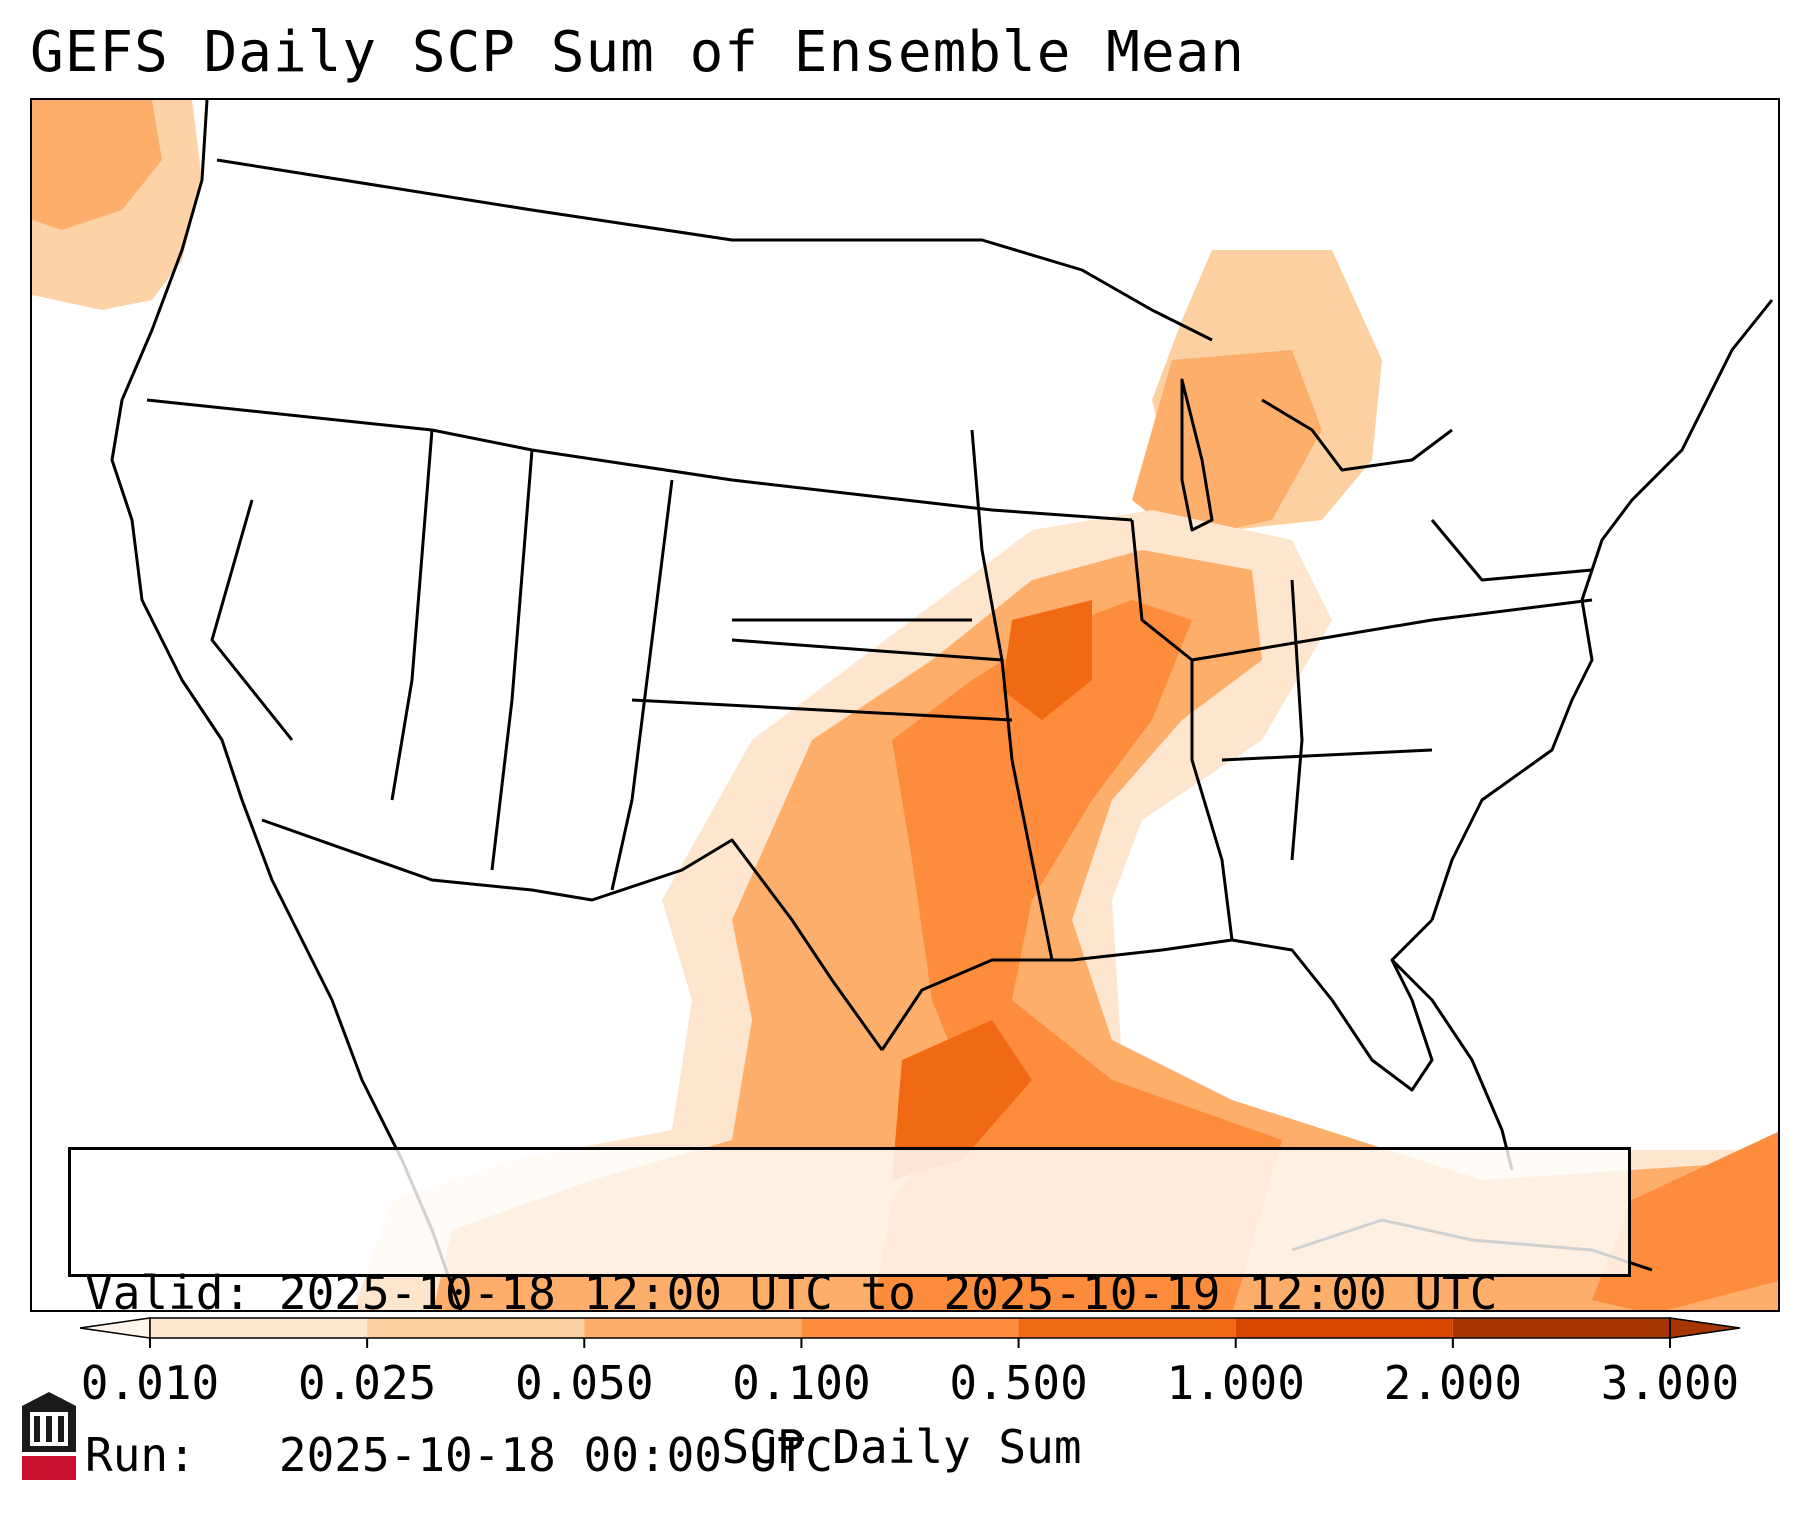 The image size is (1803, 1536). I want to click on run-line: Run: 2025-10-18 00:00 UTC, so click(849, 1455).